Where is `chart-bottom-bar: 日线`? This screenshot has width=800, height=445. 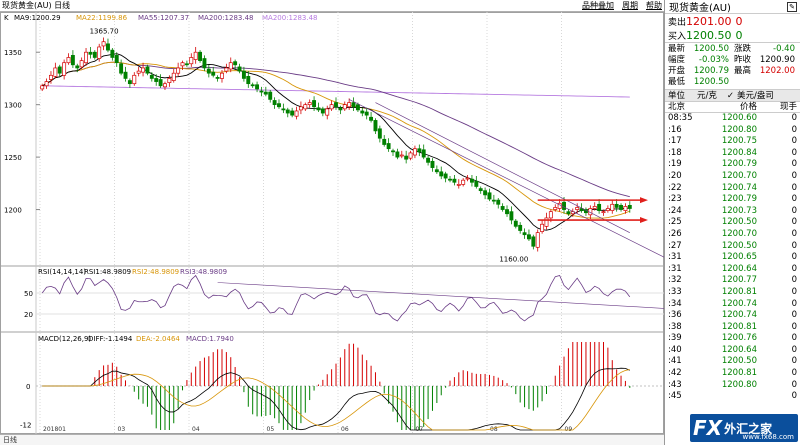 chart-bottom-bar: 日线 is located at coordinates (332, 439).